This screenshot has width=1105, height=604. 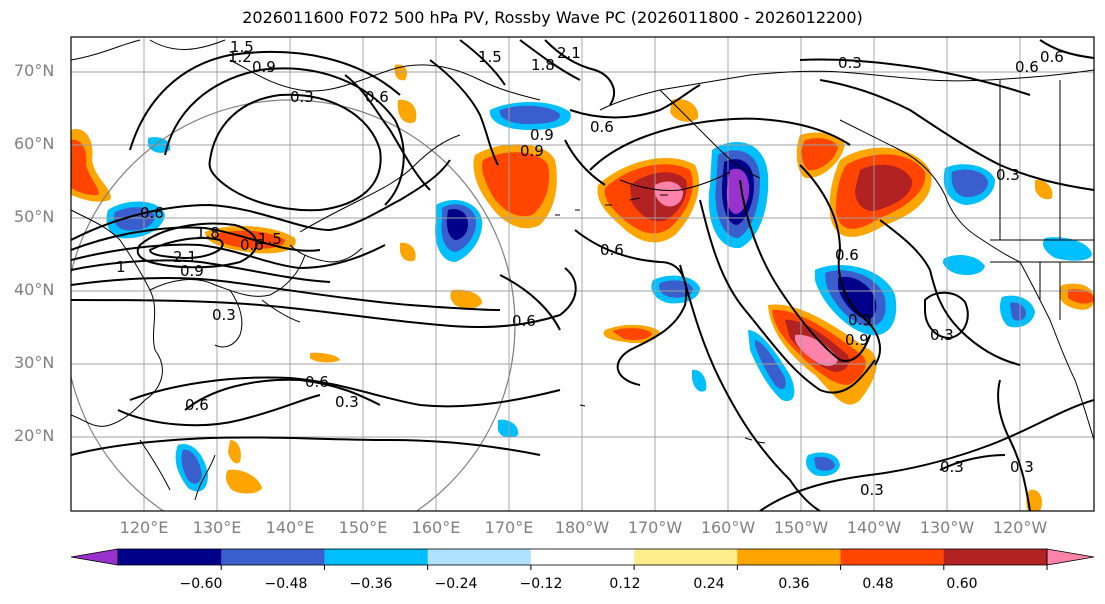 What do you see at coordinates (456, 584) in the screenshot?
I see `colorbar-tick: −0.24` at bounding box center [456, 584].